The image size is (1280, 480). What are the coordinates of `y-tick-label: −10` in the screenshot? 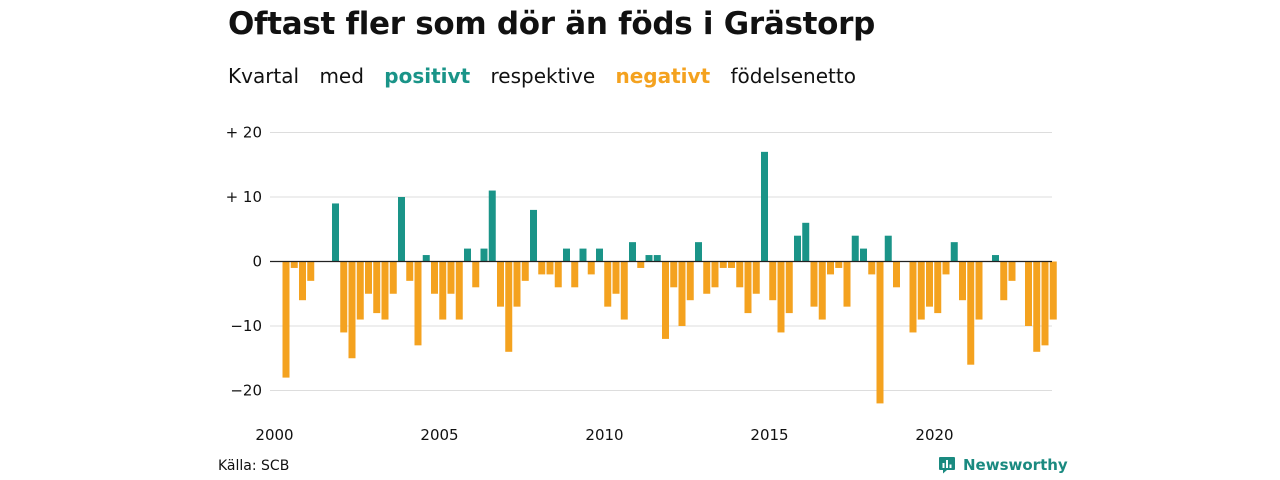 It's located at (246, 326).